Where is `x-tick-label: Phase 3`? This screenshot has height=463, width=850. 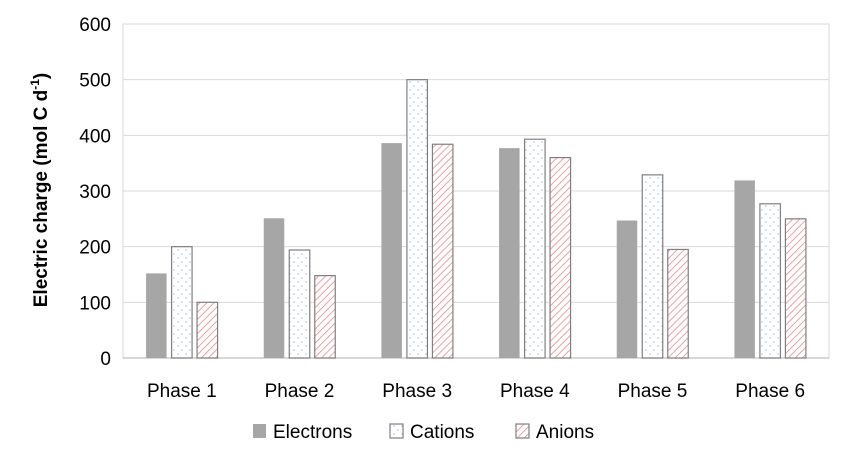 x-tick-label: Phase 3 is located at coordinates (417, 391).